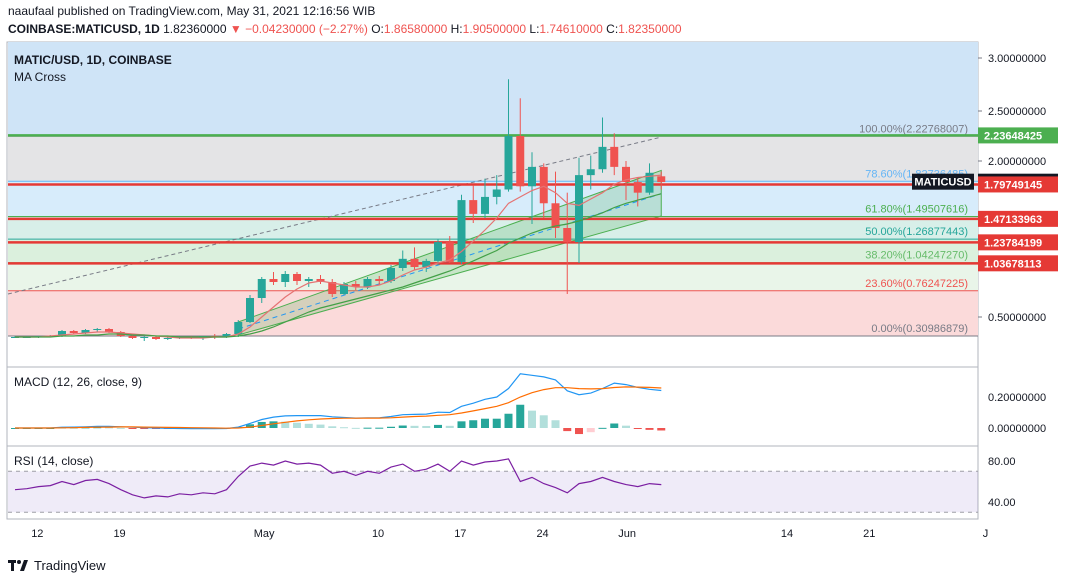 Image resolution: width=1073 pixels, height=585 pixels. What do you see at coordinates (650, 29) in the screenshot?
I see `close-value: 1.82350000` at bounding box center [650, 29].